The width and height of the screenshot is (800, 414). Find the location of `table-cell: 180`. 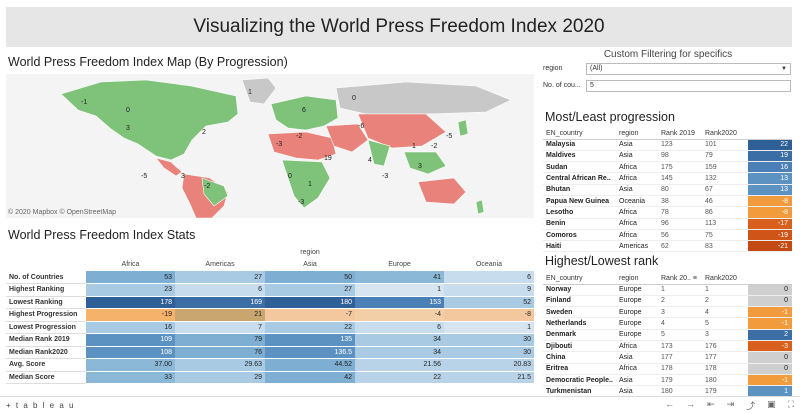

table-cell: 180 is located at coordinates (725, 380).